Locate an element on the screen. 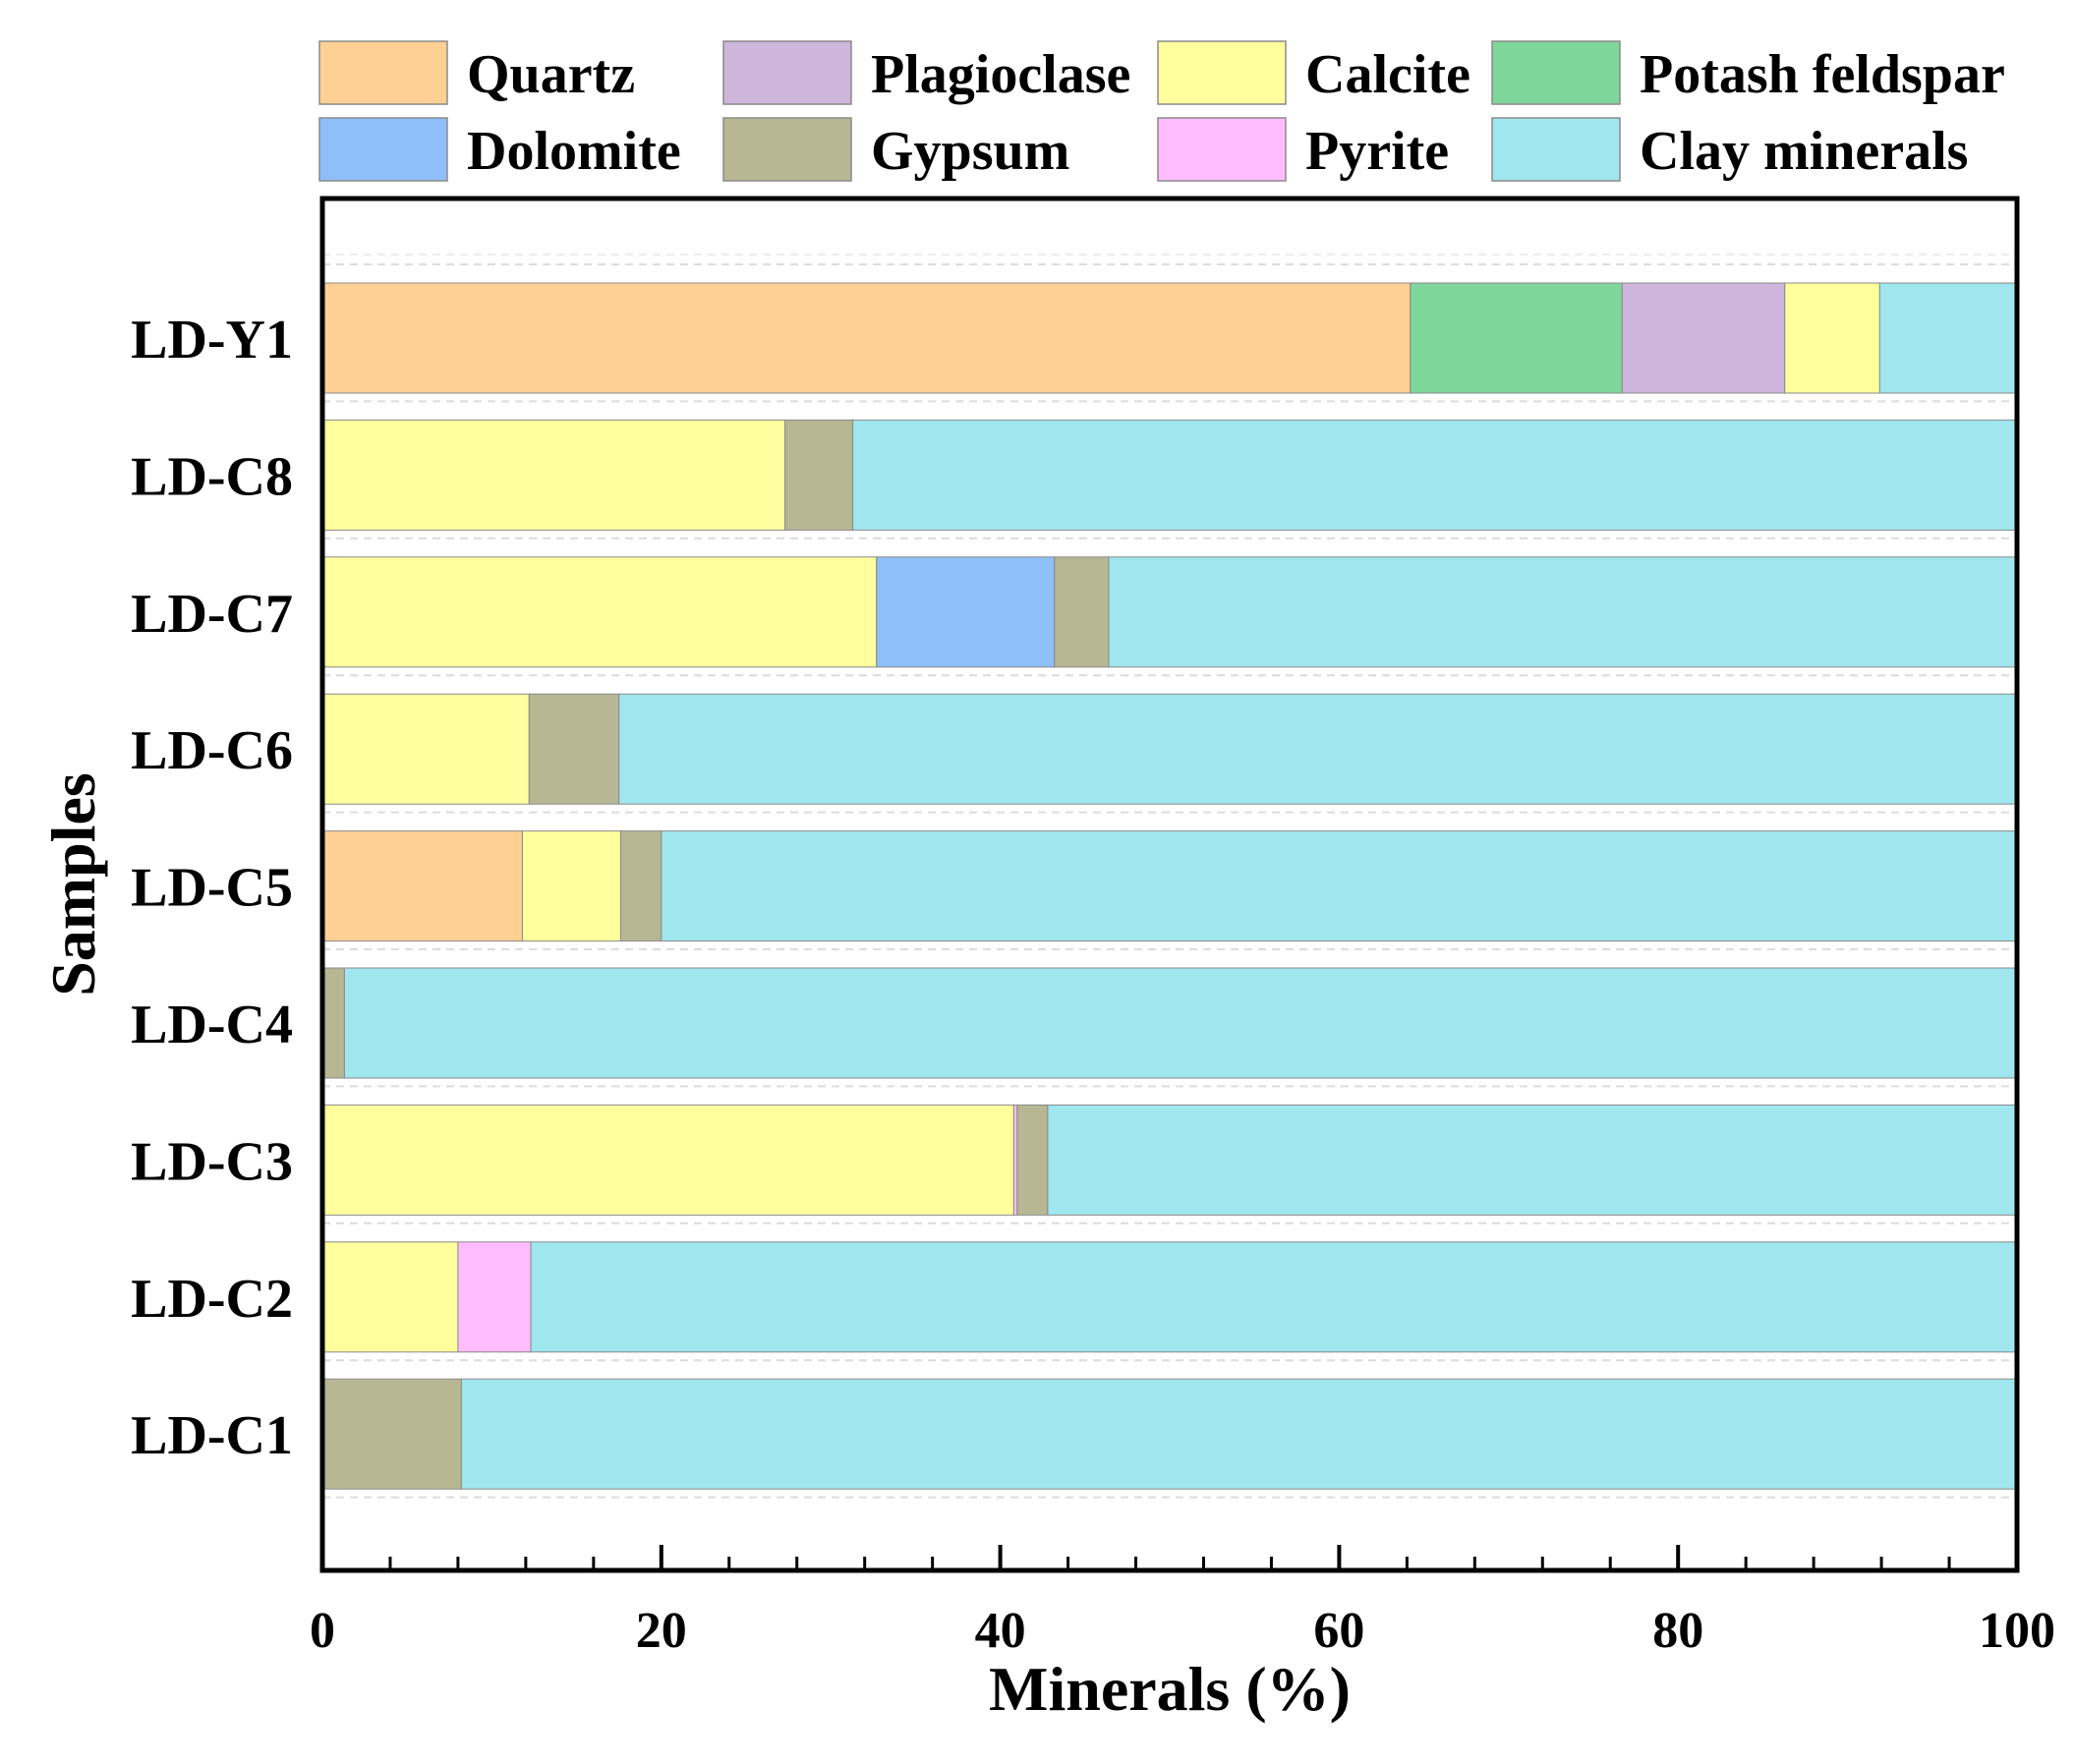 Image resolution: width=2075 pixels, height=1764 pixels. bar-ld-y1-clay-minerals is located at coordinates (1948, 338).